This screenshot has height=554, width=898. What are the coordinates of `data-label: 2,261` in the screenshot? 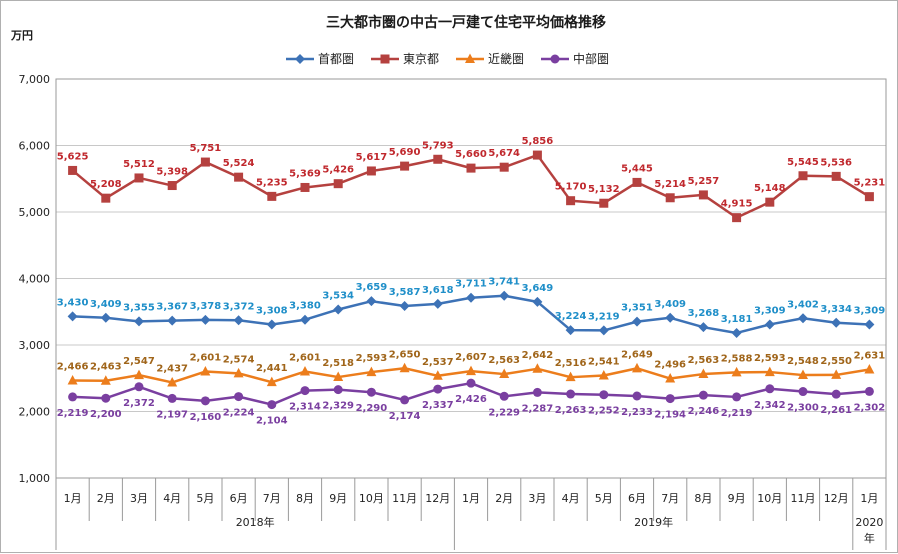 It's located at (836, 410).